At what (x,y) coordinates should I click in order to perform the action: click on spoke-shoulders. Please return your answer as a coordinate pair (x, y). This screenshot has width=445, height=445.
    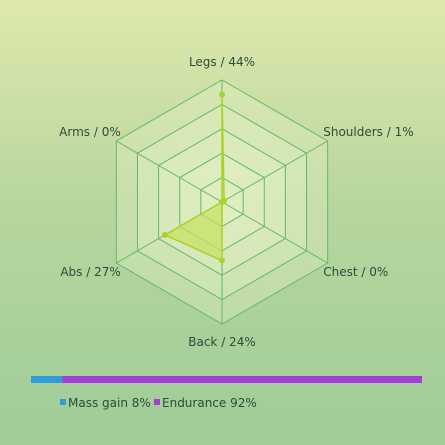
    Looking at the image, I should click on (274, 171).